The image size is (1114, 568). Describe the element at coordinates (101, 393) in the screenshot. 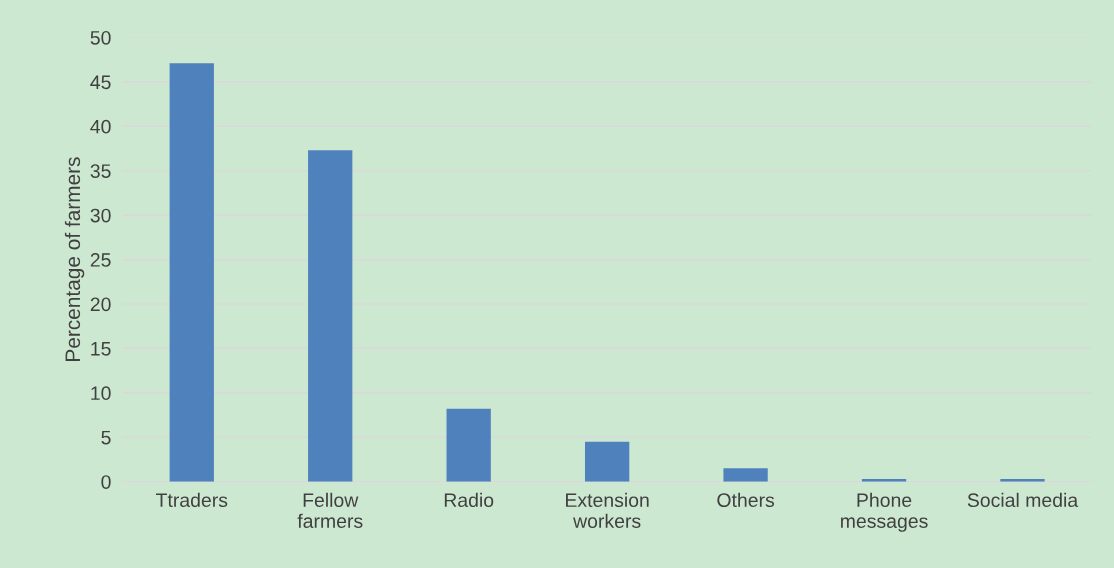

I see `y-tick-label: 10` at that location.